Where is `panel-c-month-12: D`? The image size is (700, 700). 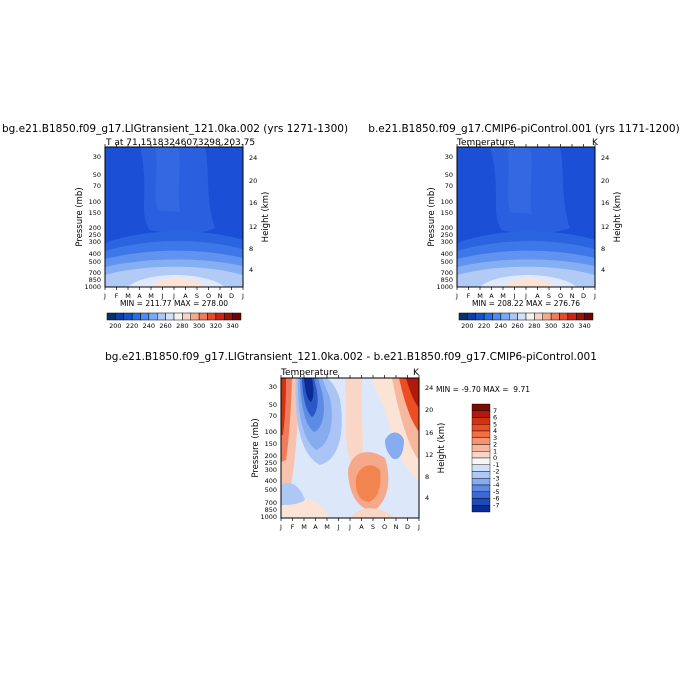
panel-c-month-12: D is located at coordinates (407, 527).